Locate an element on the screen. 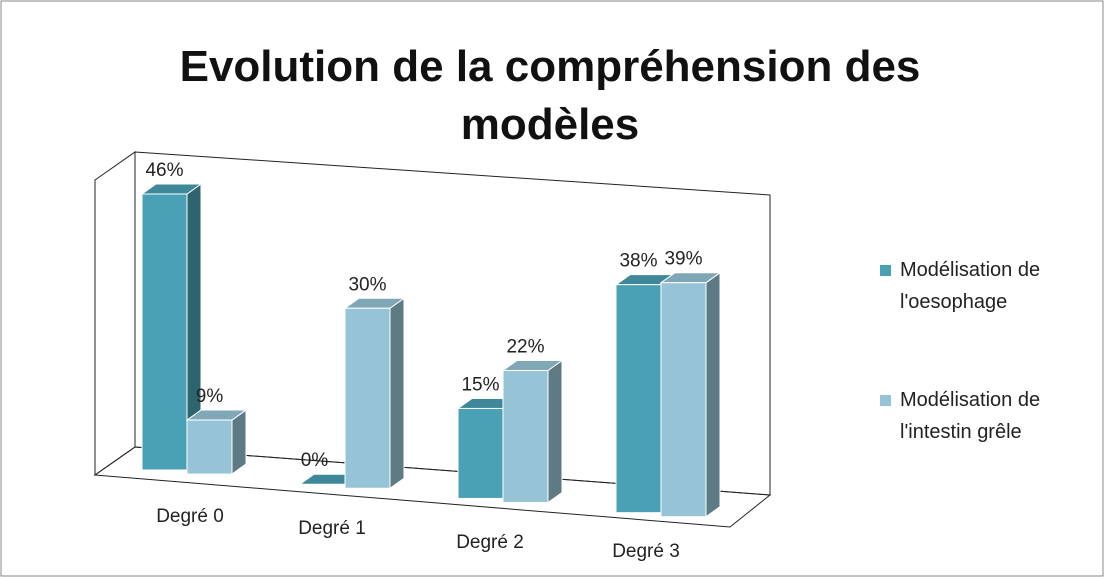 The image size is (1105, 578). legend-entry: Modélisation de l'oesophage is located at coordinates (985, 286).